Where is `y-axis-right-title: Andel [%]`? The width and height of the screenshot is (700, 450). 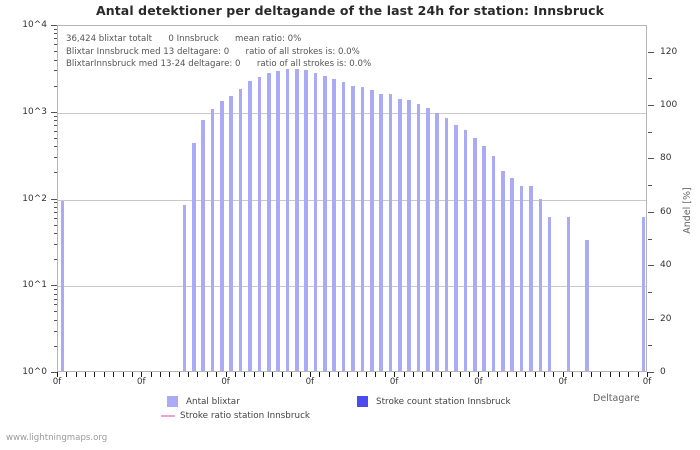 y-axis-right-title: Andel [%] is located at coordinates (687, 210).